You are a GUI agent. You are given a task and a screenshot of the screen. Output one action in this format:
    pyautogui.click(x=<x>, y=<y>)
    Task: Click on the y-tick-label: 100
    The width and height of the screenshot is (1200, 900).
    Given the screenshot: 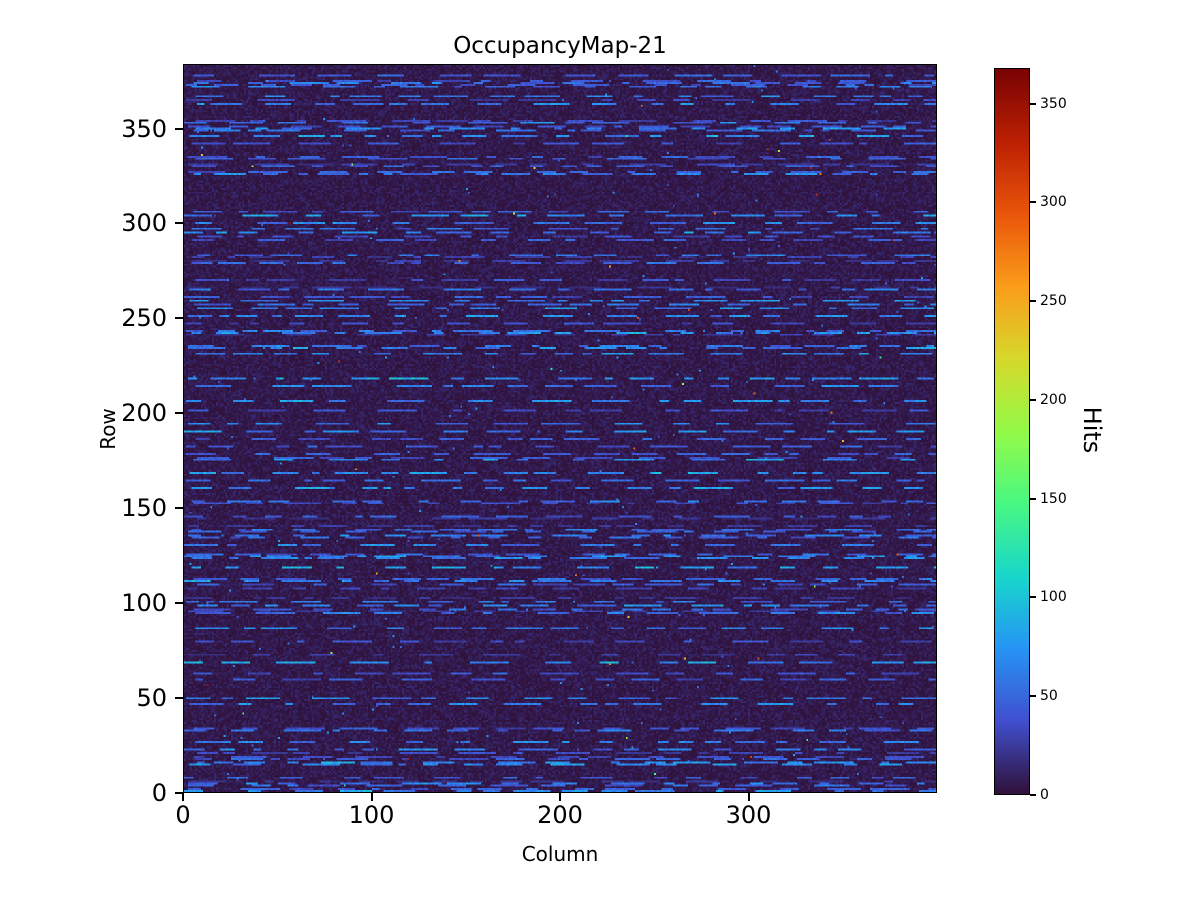 What is the action you would take?
    pyautogui.click(x=144, y=603)
    